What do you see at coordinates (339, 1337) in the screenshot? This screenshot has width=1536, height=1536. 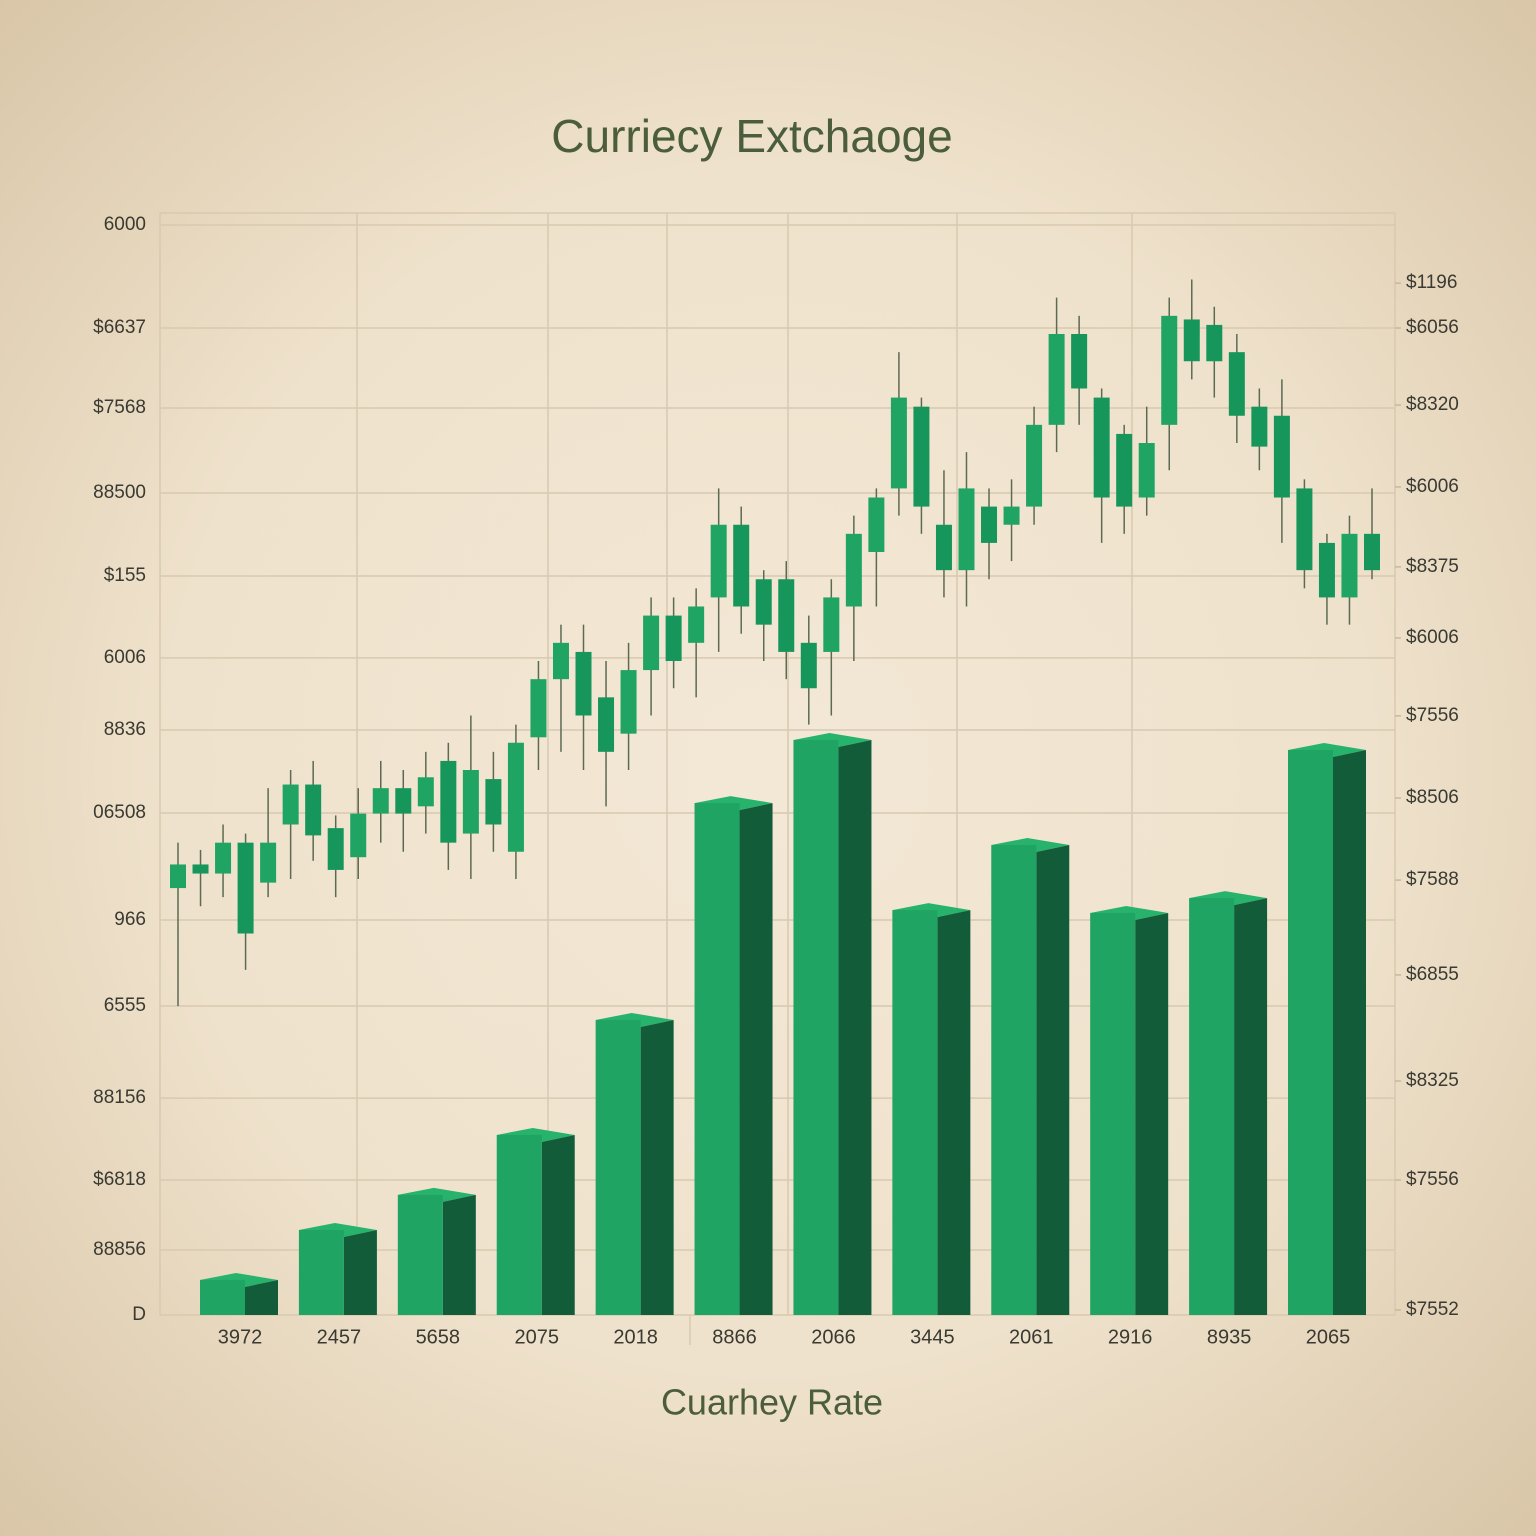 I see `x-tick-label: 2457` at bounding box center [339, 1337].